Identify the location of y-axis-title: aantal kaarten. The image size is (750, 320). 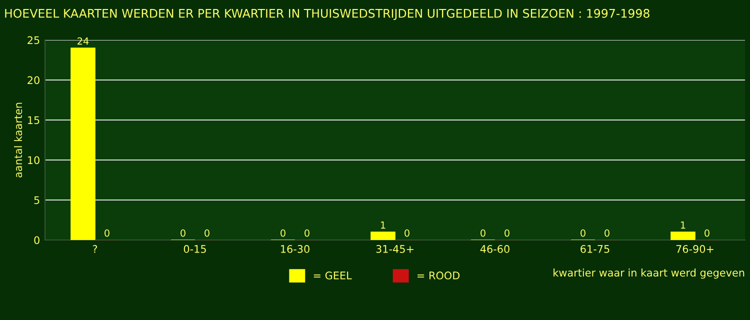
(18, 140).